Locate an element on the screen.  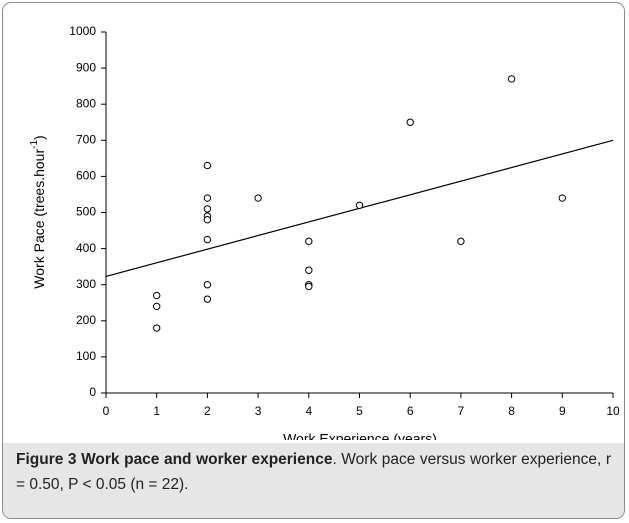
x-tick-label: 4 is located at coordinates (308, 411).